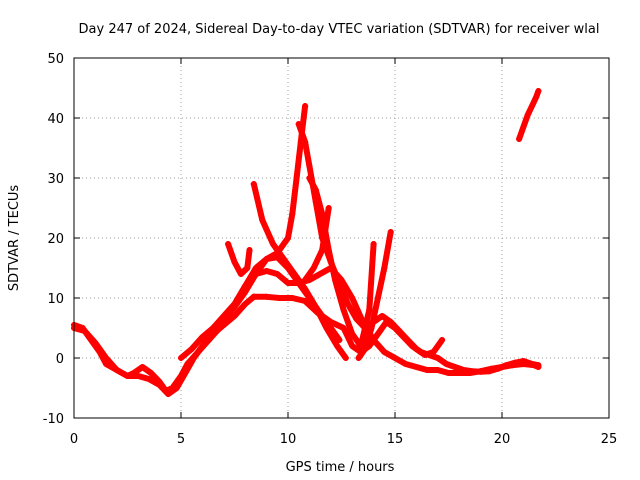 The height and width of the screenshot is (480, 640). I want to click on x-tick-label: 10, so click(288, 439).